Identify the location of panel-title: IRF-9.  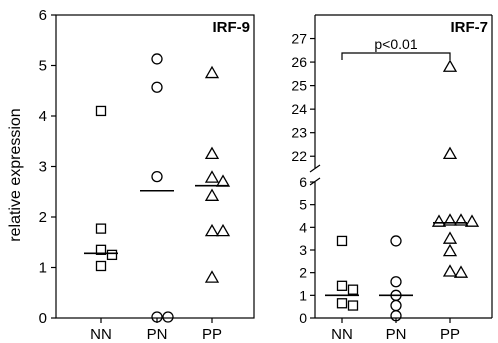
(232, 27).